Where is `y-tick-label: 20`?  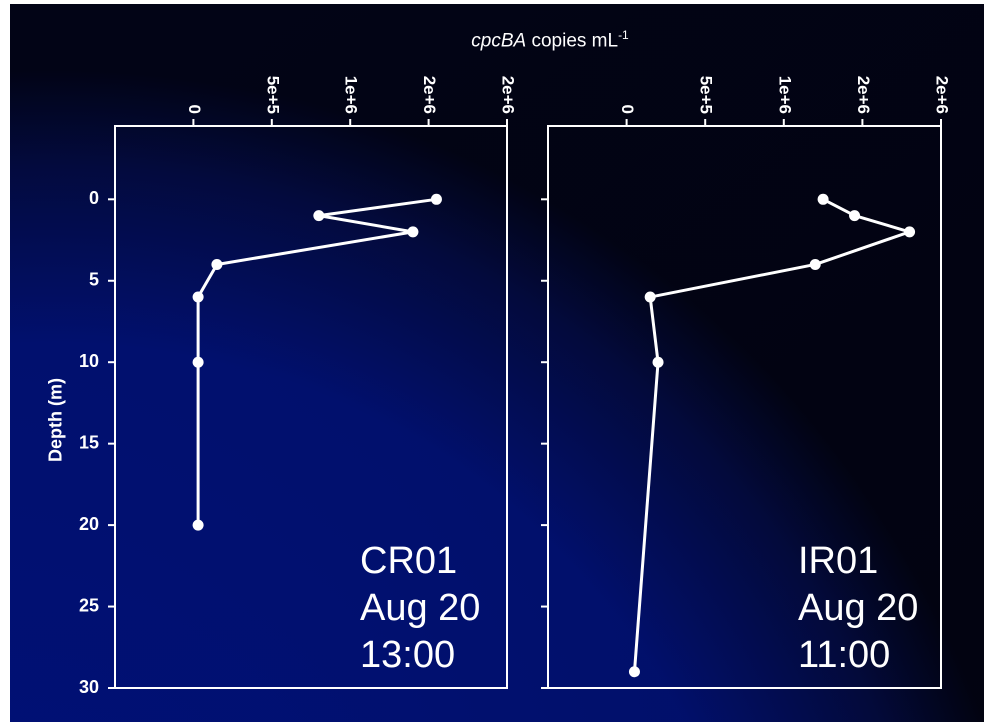 y-tick-label: 20 is located at coordinates (89, 524).